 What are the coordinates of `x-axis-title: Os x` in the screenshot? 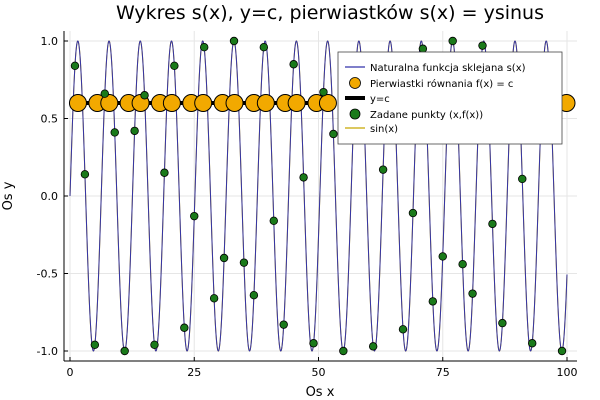 It's located at (320, 392).